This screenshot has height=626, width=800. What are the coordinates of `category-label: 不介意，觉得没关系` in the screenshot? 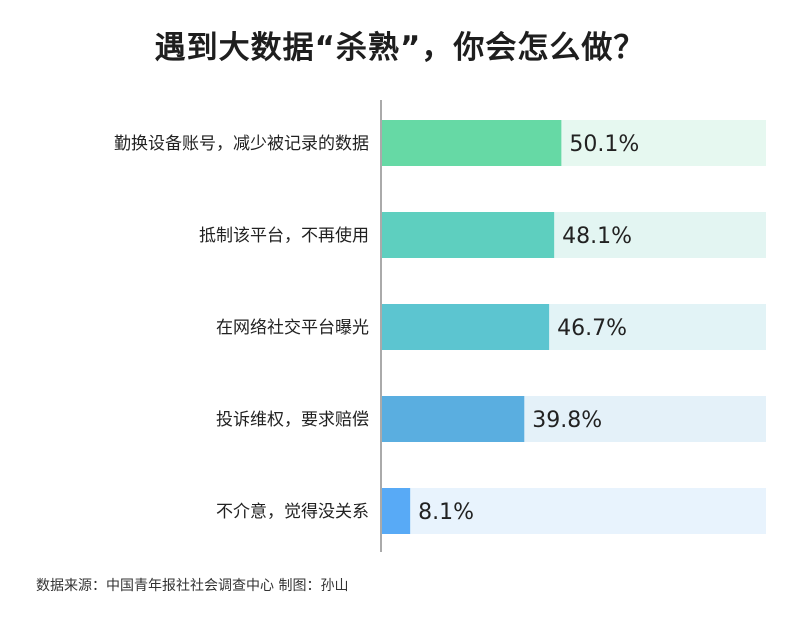 It's located at (292, 512).